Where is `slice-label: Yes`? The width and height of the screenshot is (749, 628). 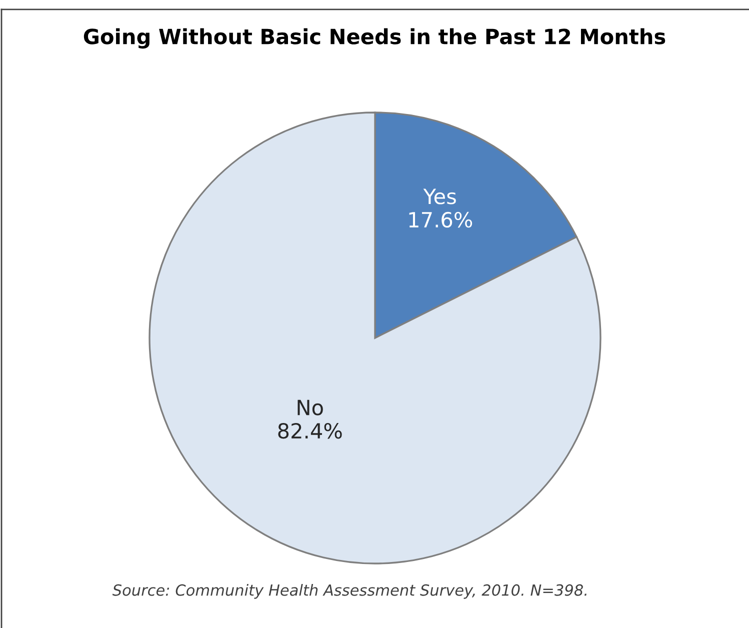
slice-label: Yes is located at coordinates (439, 196).